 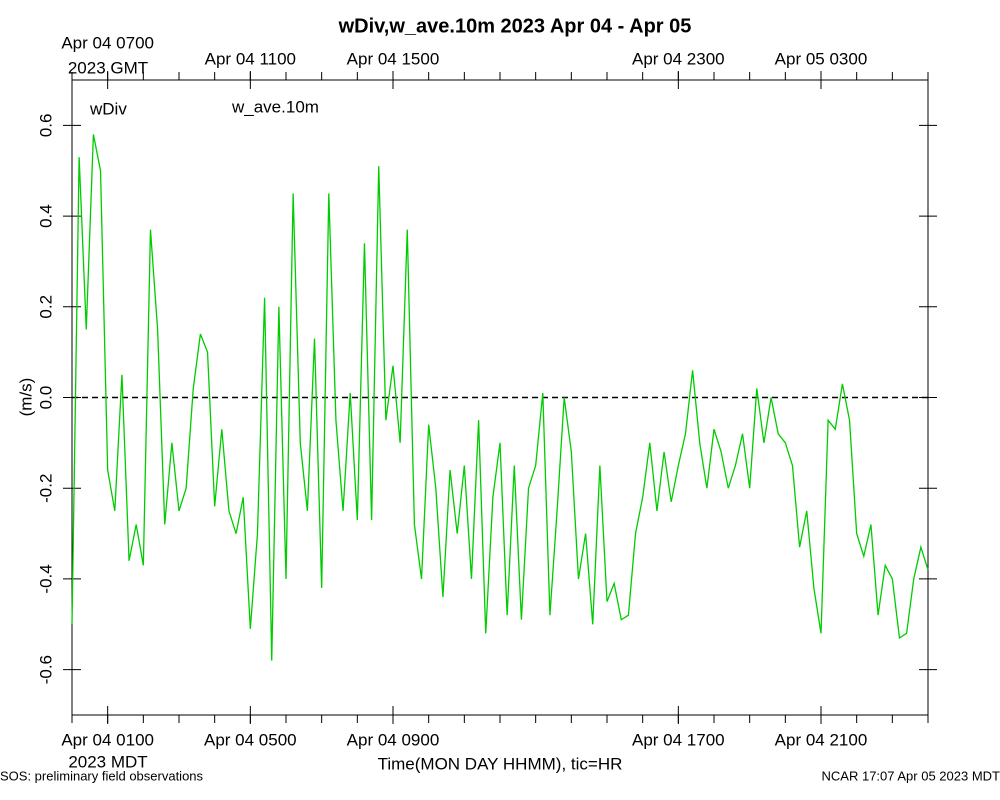 What do you see at coordinates (45, 126) in the screenshot?
I see `y-tick-label: 0.6` at bounding box center [45, 126].